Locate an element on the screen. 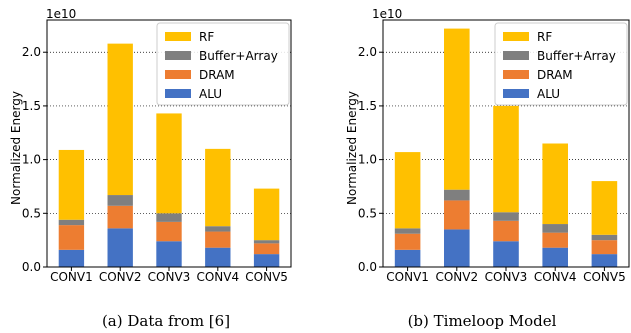 This screenshot has width=631, height=333. caption-b: (b) Timeloop Model is located at coordinates (482, 321).